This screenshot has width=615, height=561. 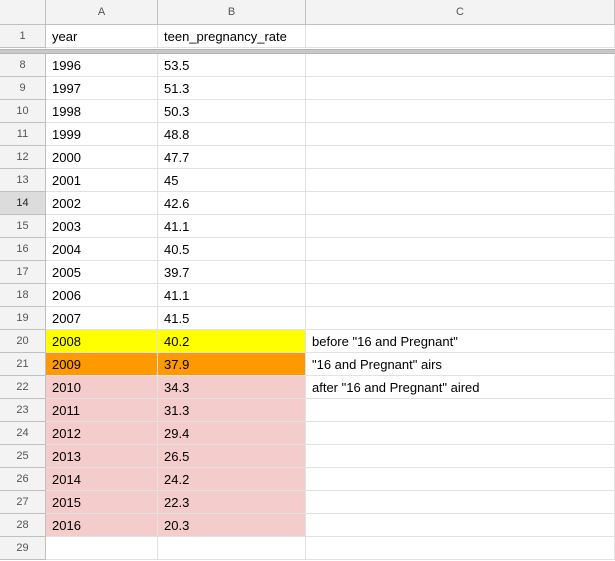 What do you see at coordinates (232, 226) in the screenshot?
I see `cell-b15: 41.1` at bounding box center [232, 226].